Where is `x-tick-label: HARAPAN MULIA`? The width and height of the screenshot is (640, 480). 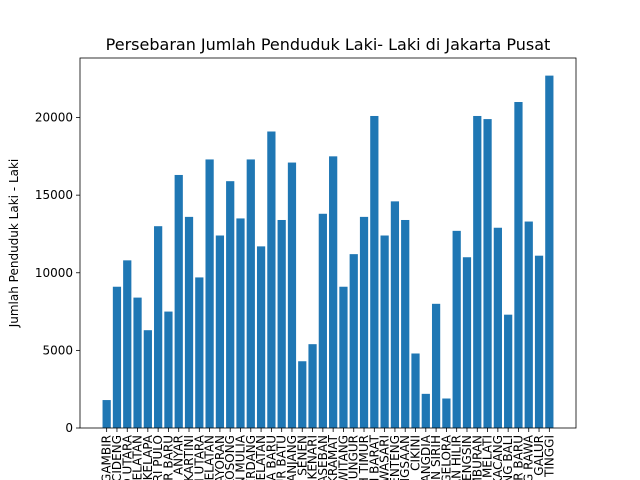 x-tick-label: HARAPAN MULIA is located at coordinates (240, 457).